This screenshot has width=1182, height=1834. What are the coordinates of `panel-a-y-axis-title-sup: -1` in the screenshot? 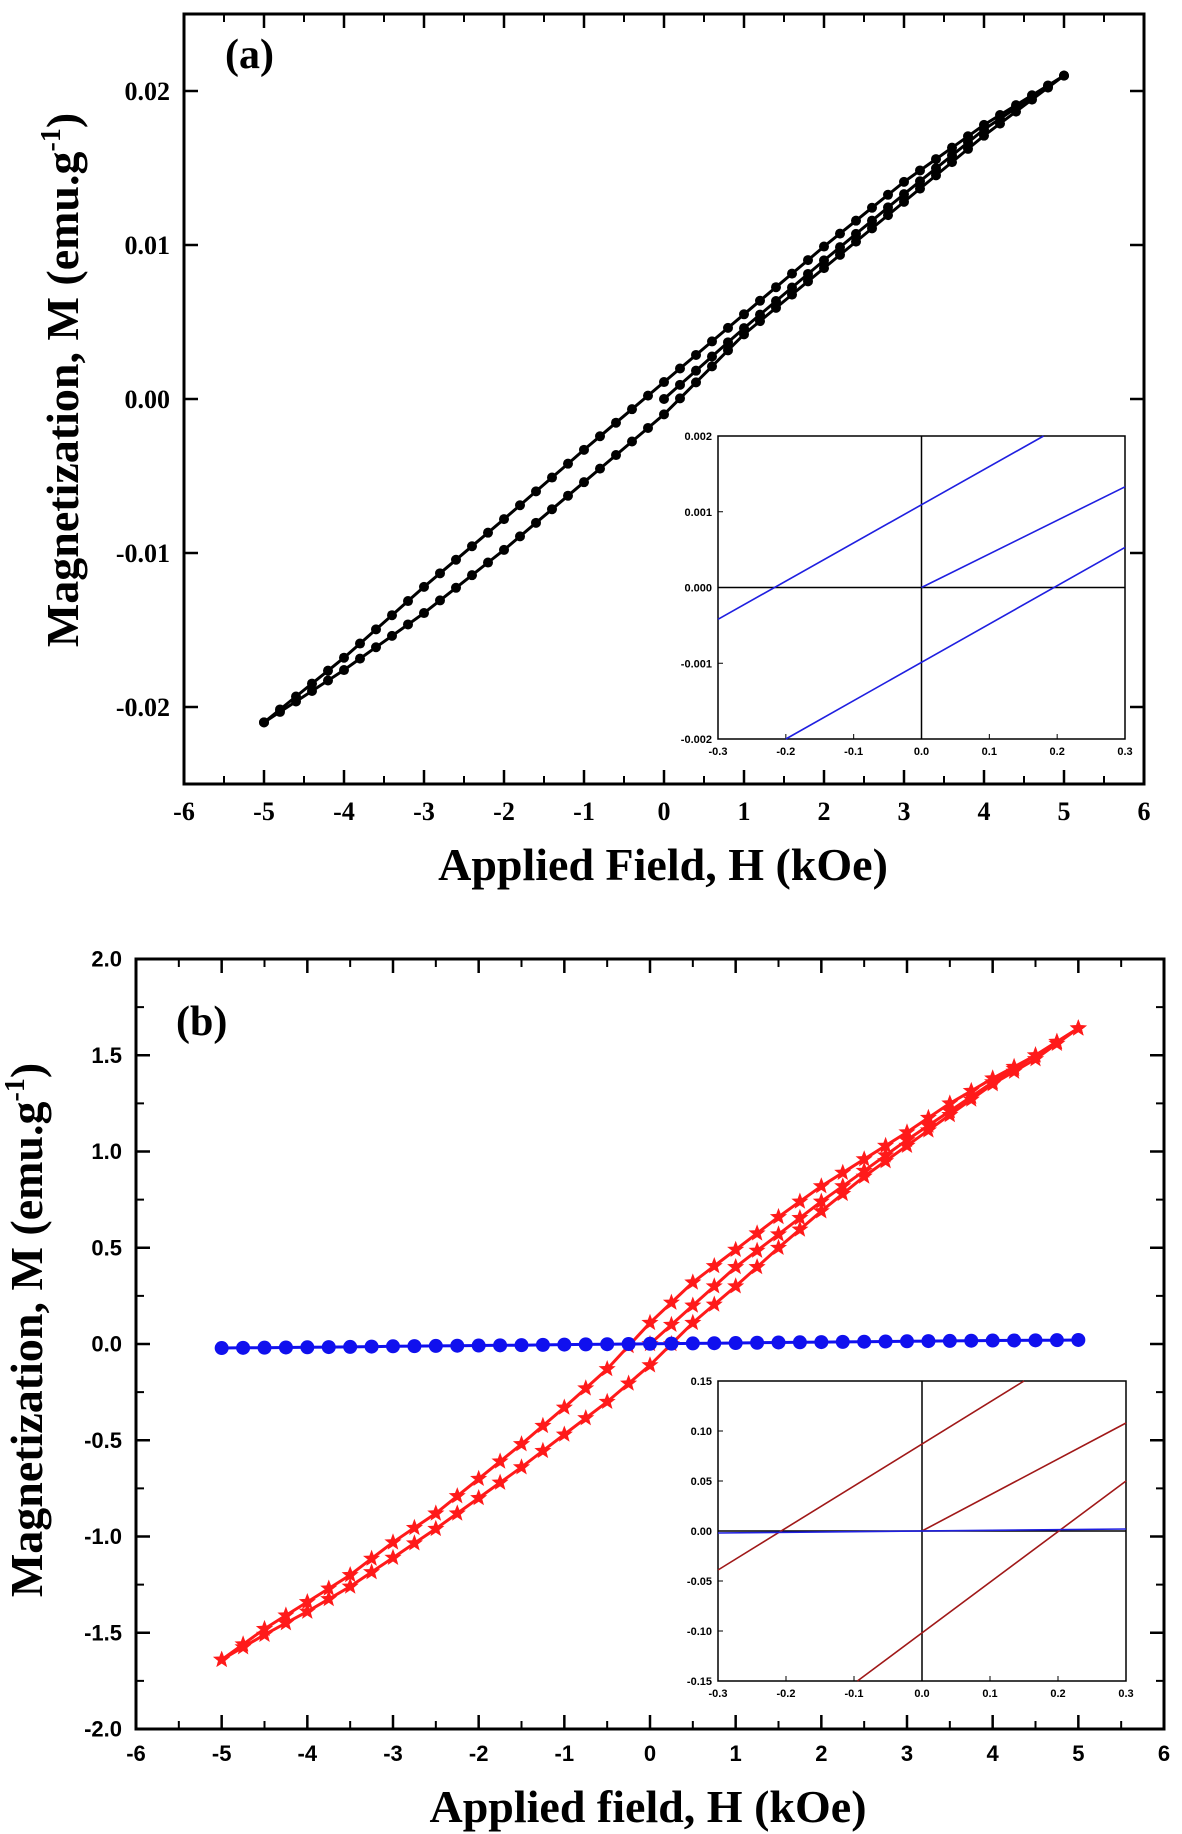 It's located at (51, 139).